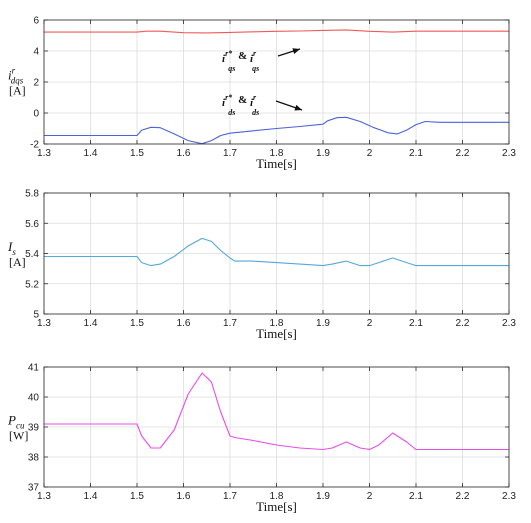  I want to click on y-axis-label: Is, so click(11, 248).